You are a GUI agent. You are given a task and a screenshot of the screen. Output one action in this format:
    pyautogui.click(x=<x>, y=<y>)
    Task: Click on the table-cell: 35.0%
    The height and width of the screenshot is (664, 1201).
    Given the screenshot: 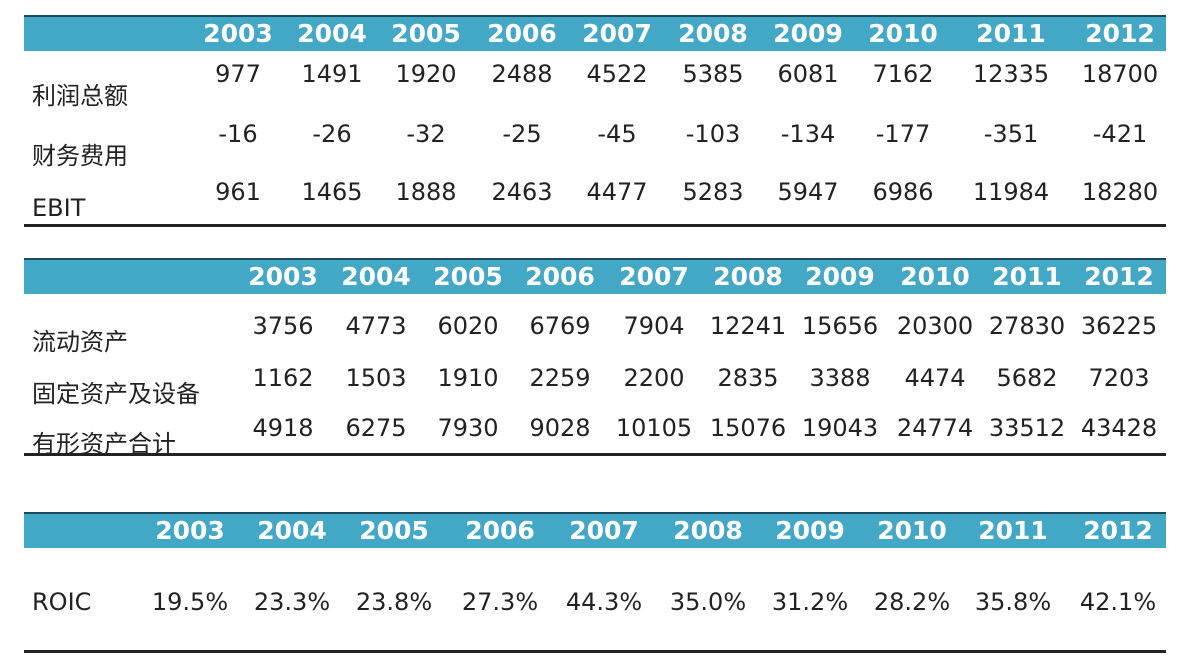 What is the action you would take?
    pyautogui.click(x=708, y=602)
    